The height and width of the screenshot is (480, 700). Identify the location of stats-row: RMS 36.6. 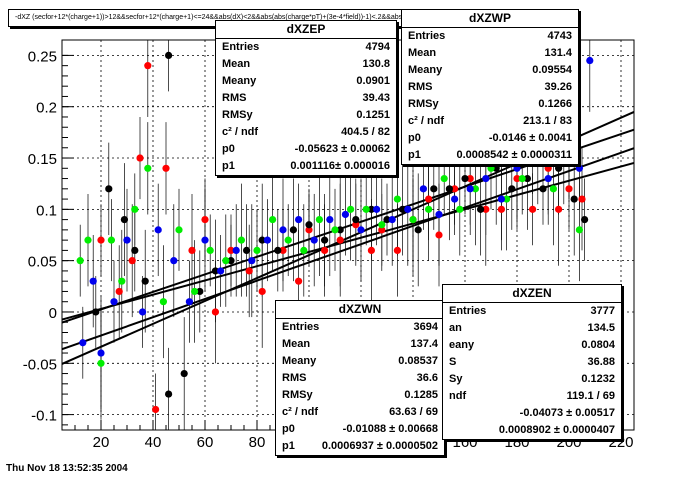
(360, 378).